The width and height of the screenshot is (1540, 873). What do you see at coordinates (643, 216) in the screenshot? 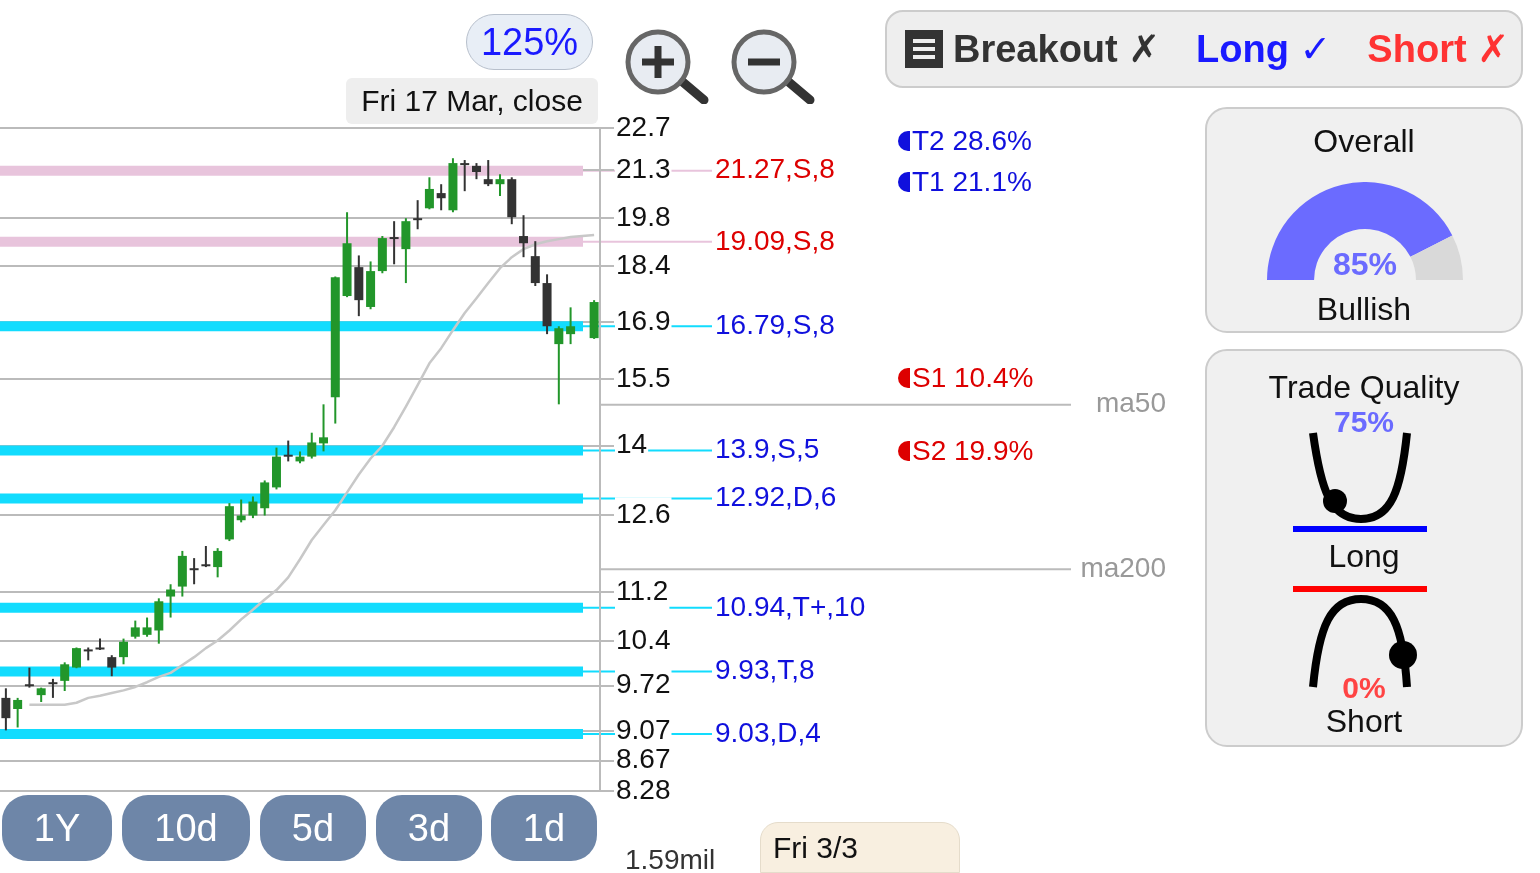
I see `y-tick-label: 19.8` at bounding box center [643, 216].